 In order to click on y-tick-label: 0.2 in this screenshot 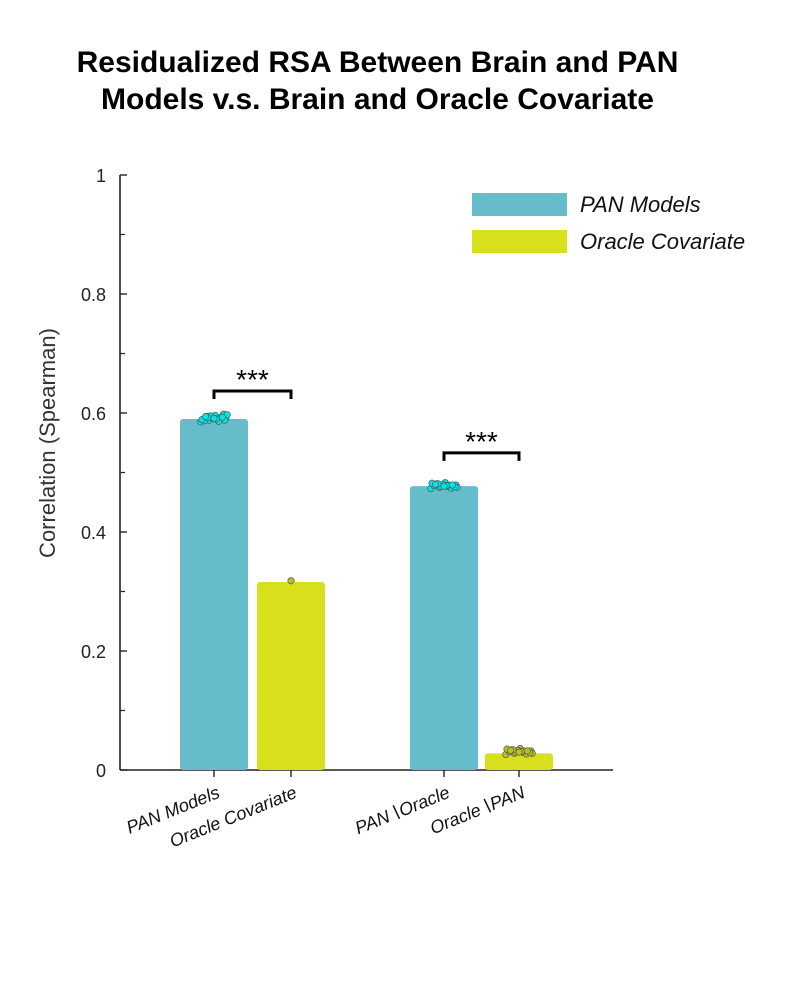, I will do `click(93, 652)`.